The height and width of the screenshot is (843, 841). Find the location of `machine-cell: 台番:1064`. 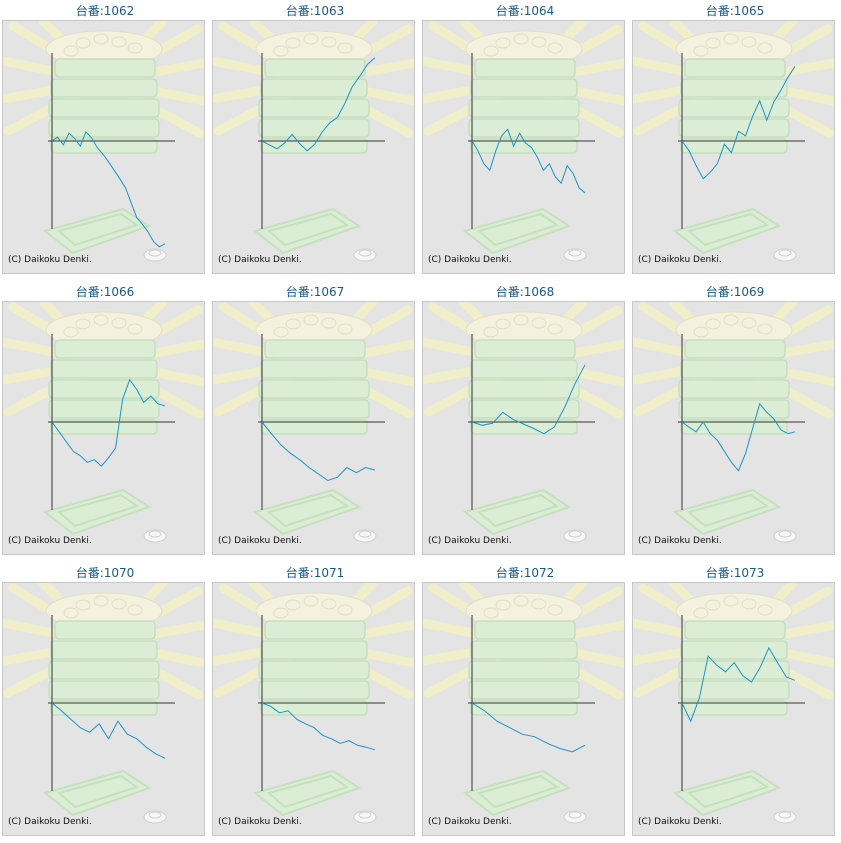

machine-cell: 台番:1064 is located at coordinates (525, 140).